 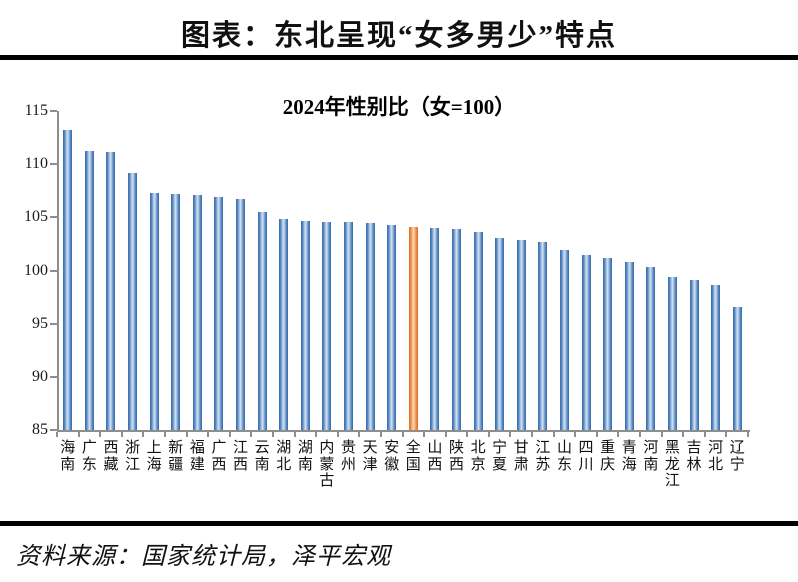 I want to click on x-tick-label-湖南: 湖南, so click(x=305, y=456).